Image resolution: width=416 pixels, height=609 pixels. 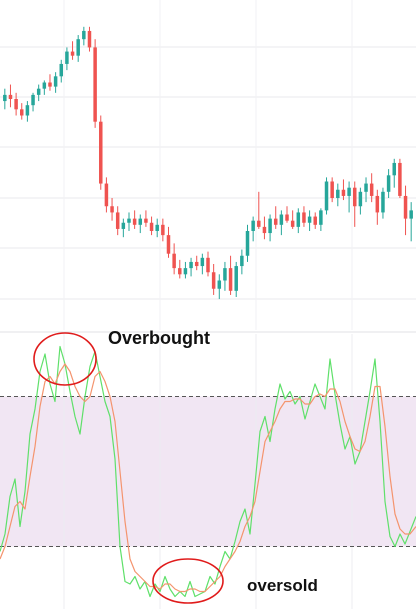 I want to click on oversold-label: oversold, so click(x=282, y=585).